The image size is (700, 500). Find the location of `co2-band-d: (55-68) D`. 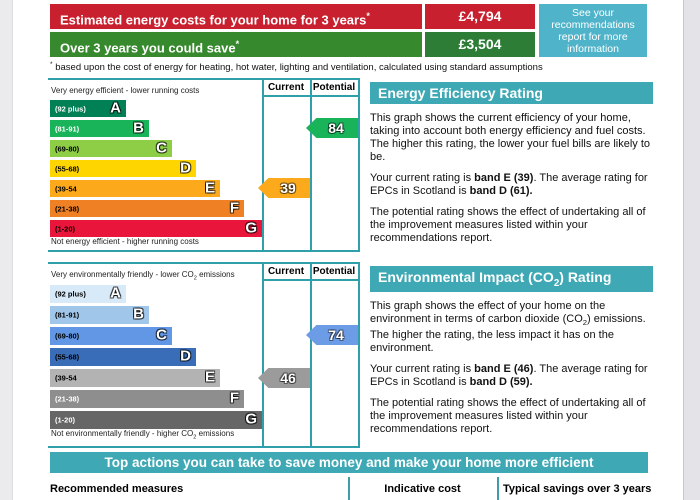

co2-band-d: (55-68) D is located at coordinates (123, 357).